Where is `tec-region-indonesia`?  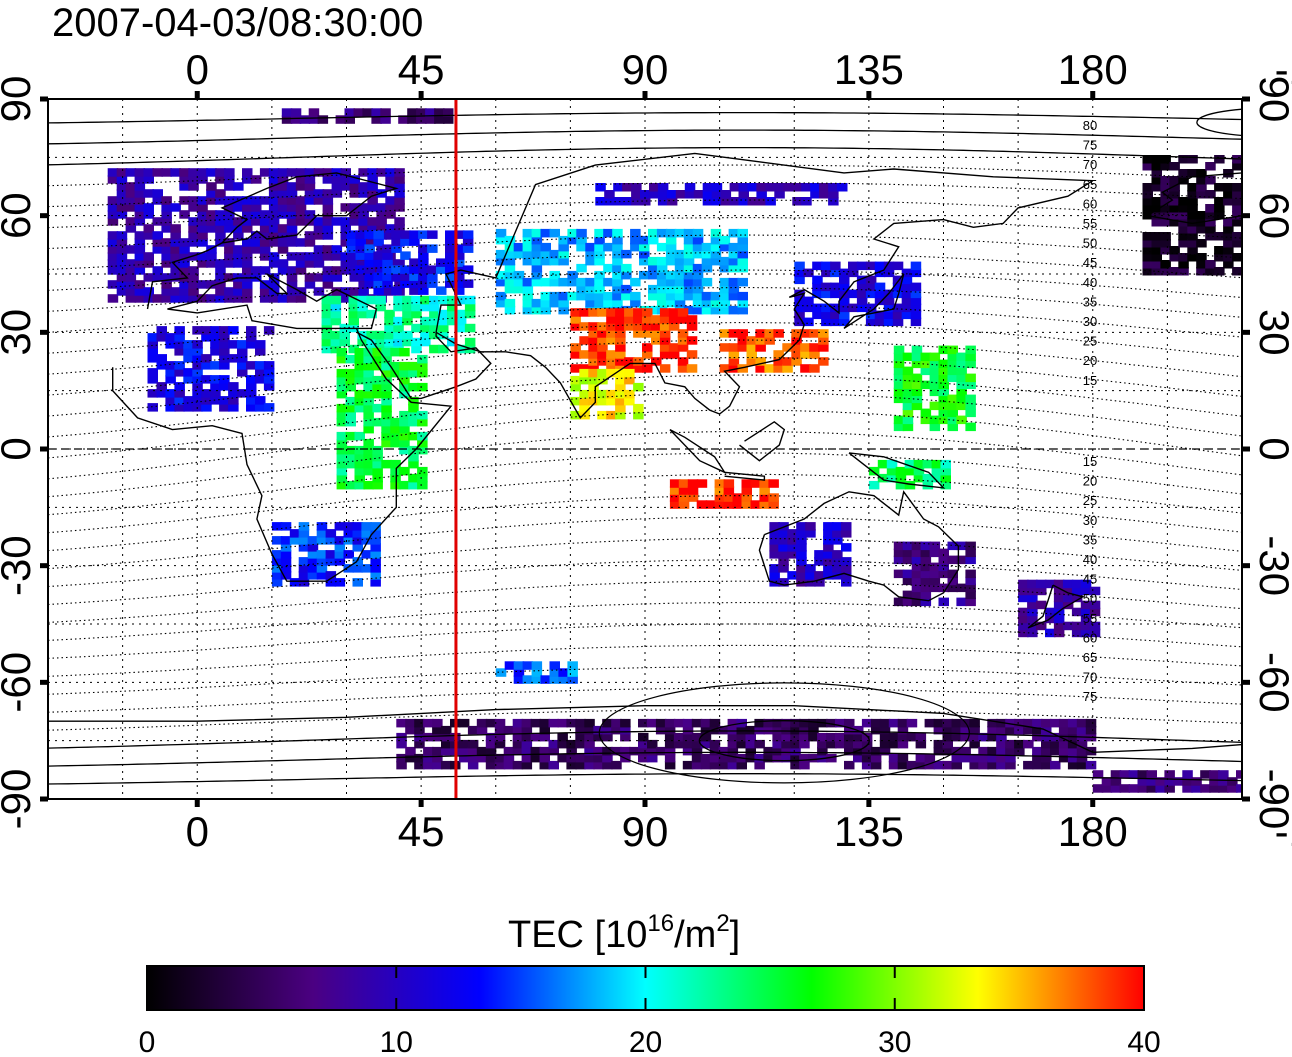 tec-region-indonesia is located at coordinates (724, 494).